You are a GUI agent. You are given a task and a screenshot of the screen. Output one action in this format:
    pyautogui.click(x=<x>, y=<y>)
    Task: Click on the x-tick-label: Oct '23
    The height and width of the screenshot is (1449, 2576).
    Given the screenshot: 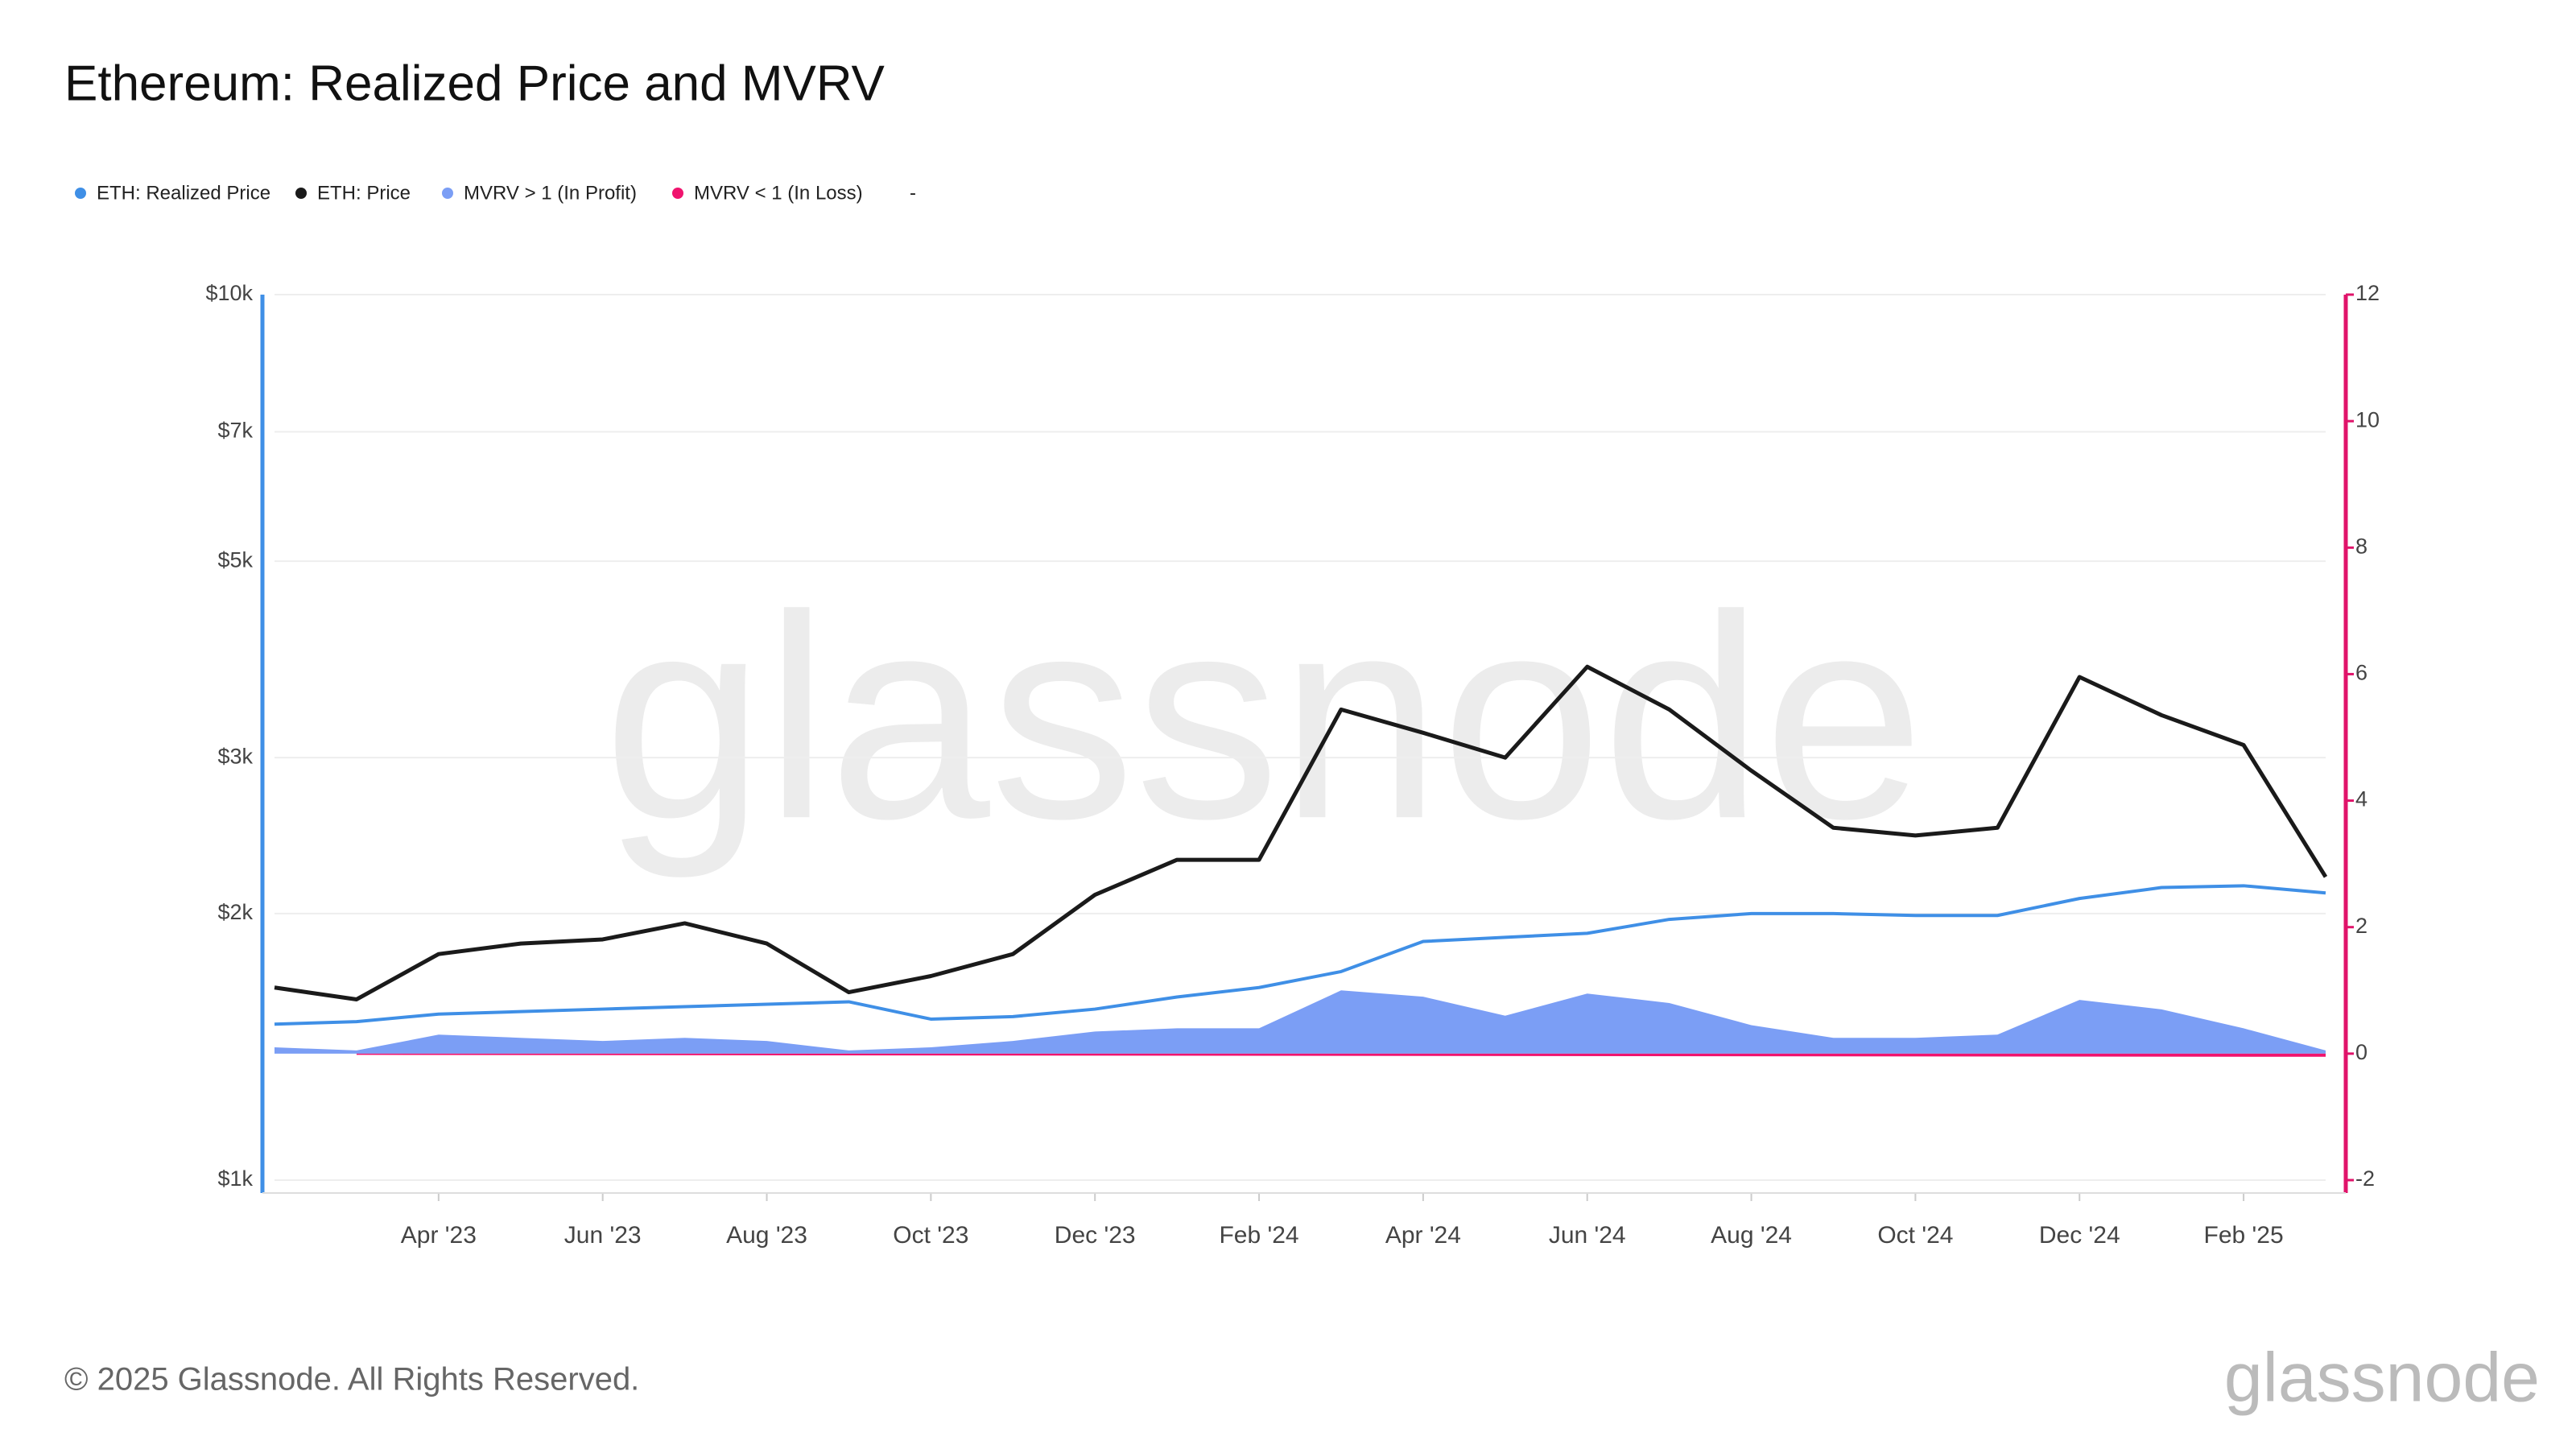 What is the action you would take?
    pyautogui.click(x=930, y=1235)
    